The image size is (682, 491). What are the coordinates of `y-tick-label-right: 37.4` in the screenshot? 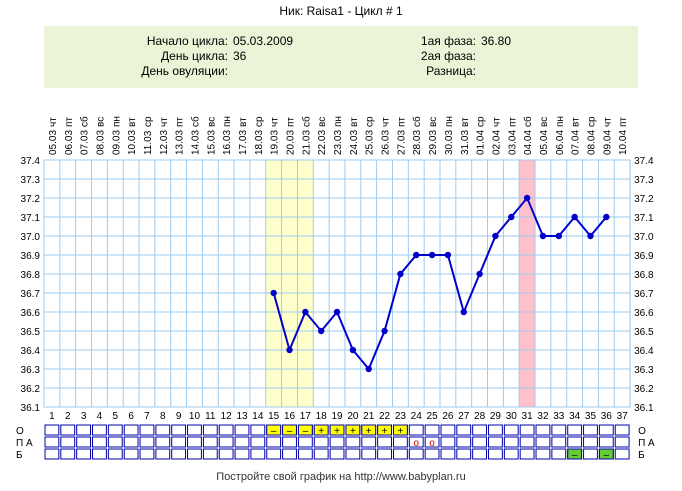 It's located at (644, 161).